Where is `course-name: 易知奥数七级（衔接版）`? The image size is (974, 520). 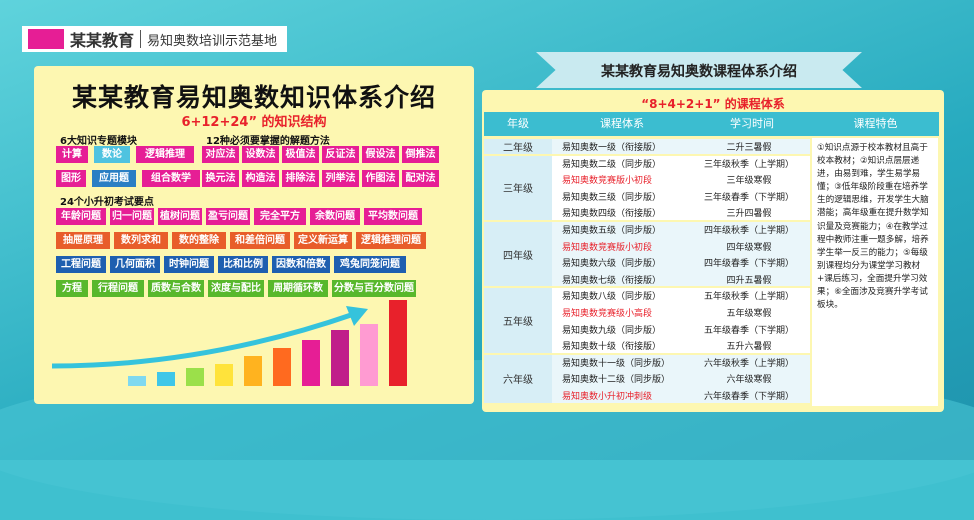
course-name: 易知奥数七级（衔接版） is located at coordinates (612, 280).